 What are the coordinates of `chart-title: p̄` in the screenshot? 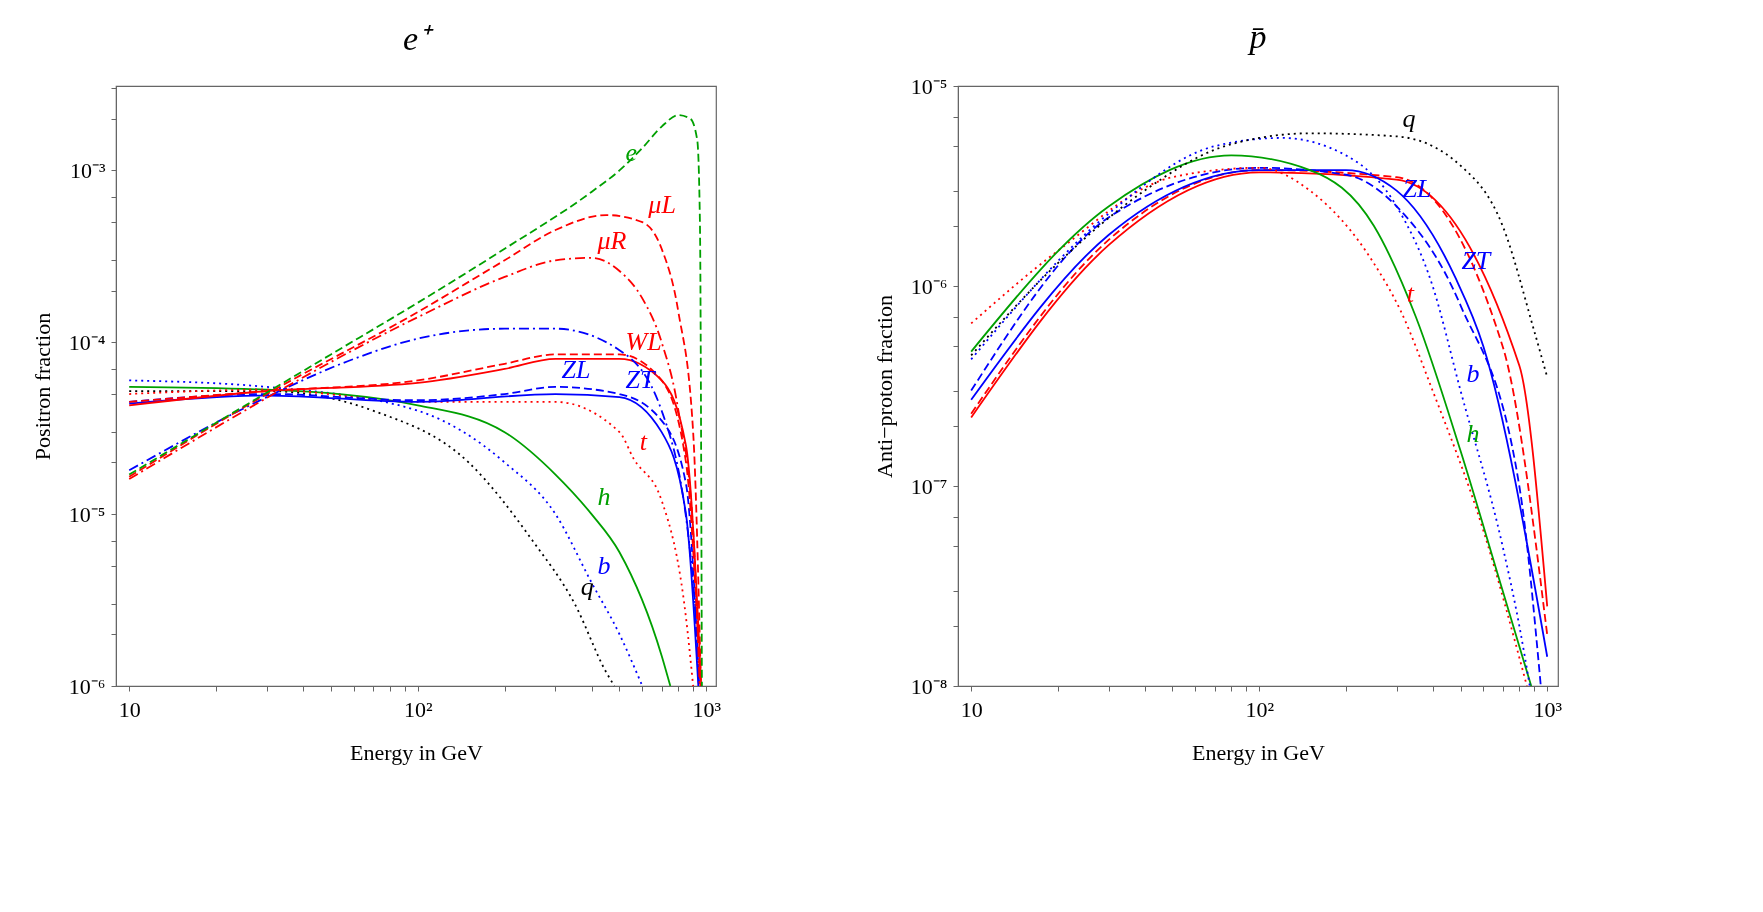 It's located at (1257, 36).